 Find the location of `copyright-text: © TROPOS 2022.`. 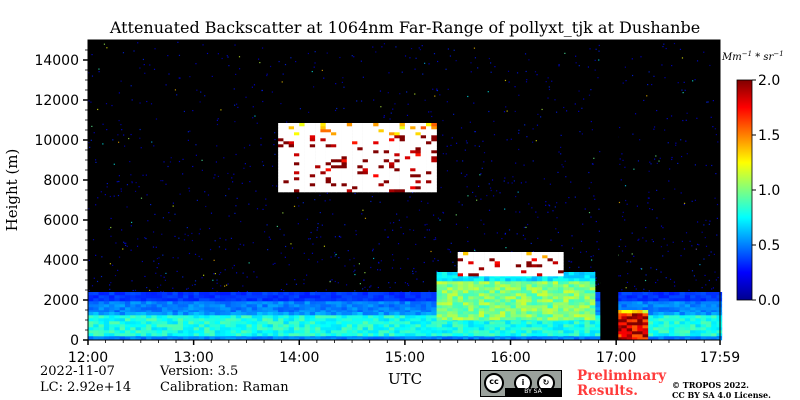

copyright-text: © TROPOS 2022. is located at coordinates (710, 385).